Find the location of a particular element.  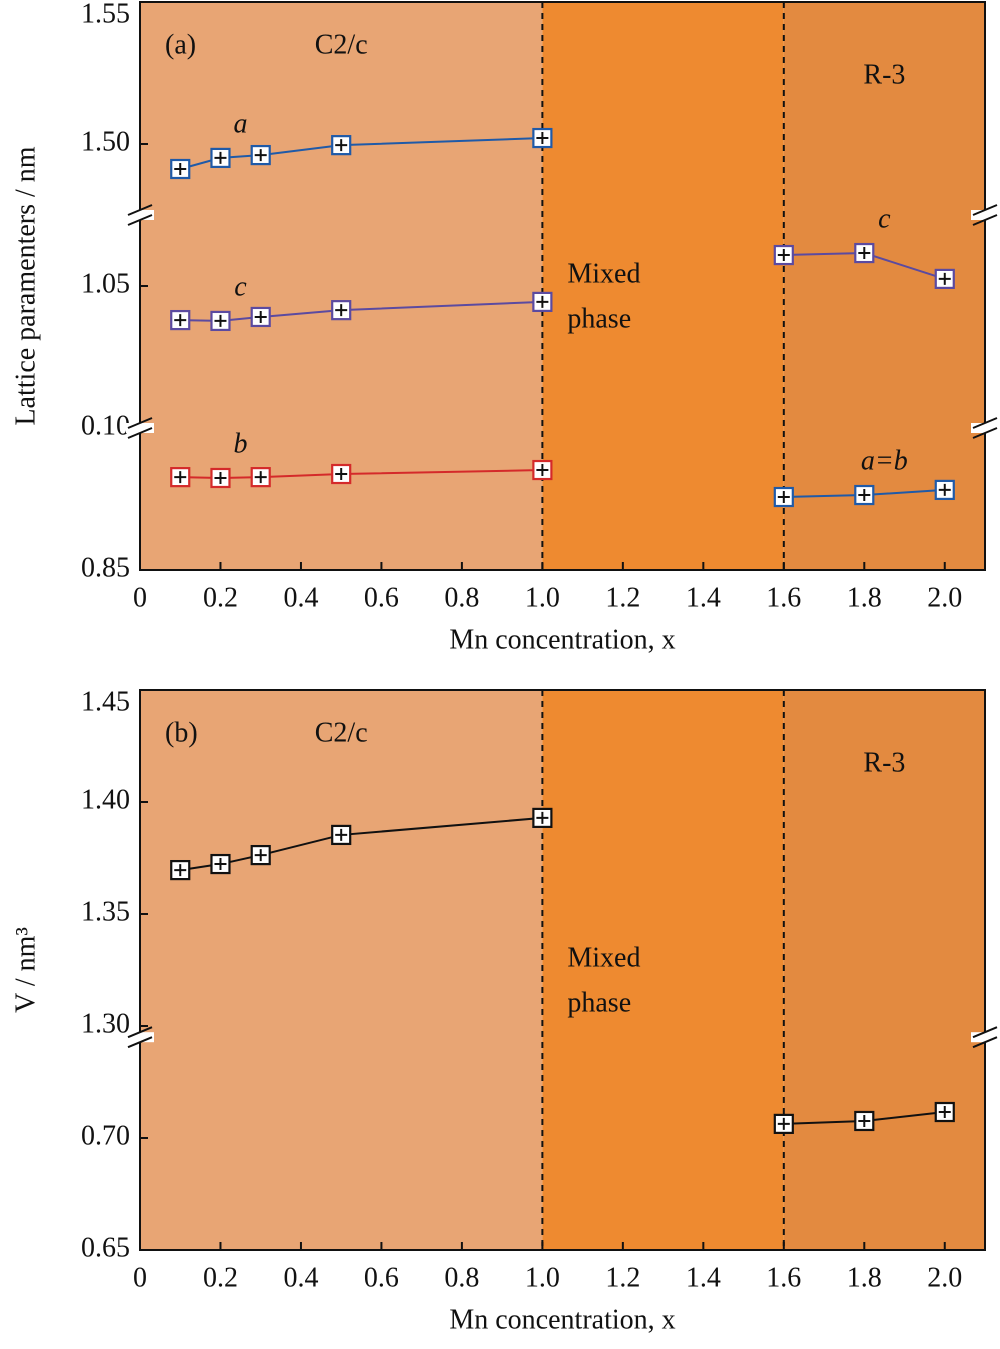

y-tick-label: 1.30 is located at coordinates (105, 1023).